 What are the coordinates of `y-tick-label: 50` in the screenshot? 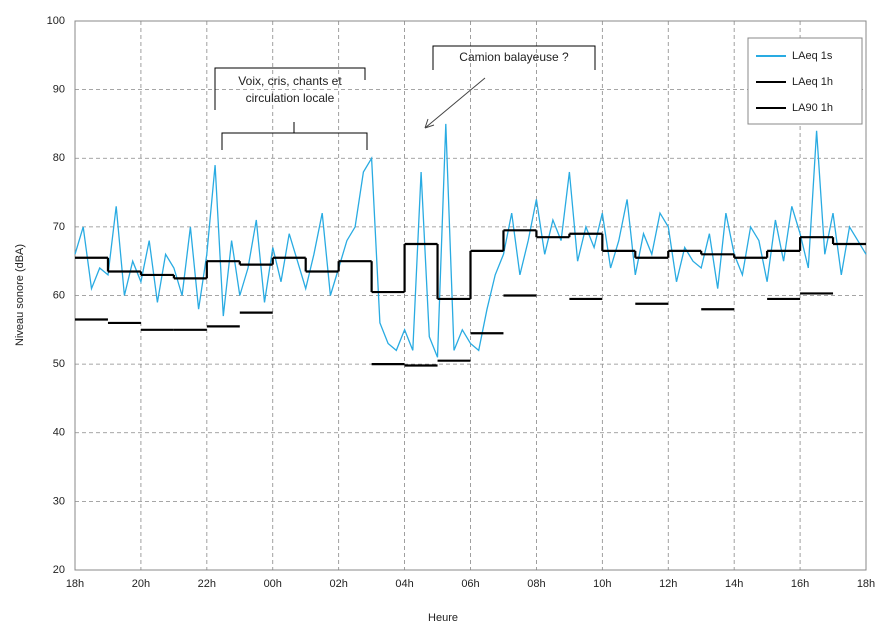 It's located at (59, 364).